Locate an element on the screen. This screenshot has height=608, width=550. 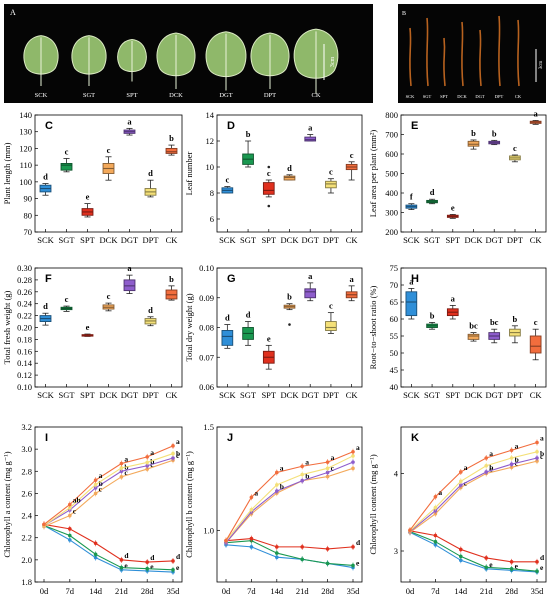
y-tick-label: 800 is located at coordinates (391, 115).